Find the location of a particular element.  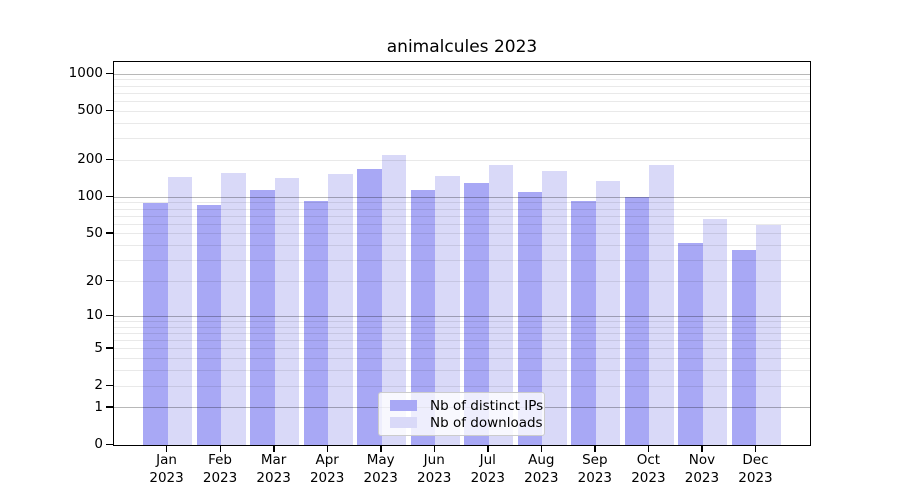

legend-item-downloads: Nb of downloads is located at coordinates (464, 422).